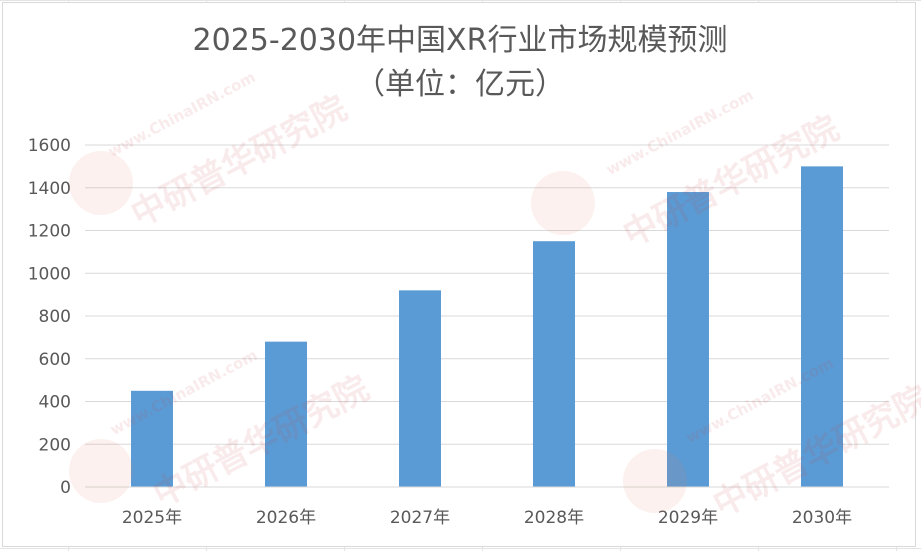 The width and height of the screenshot is (921, 551). What do you see at coordinates (460, 84) in the screenshot?
I see `chart-subtitle: （单位：亿元）` at bounding box center [460, 84].